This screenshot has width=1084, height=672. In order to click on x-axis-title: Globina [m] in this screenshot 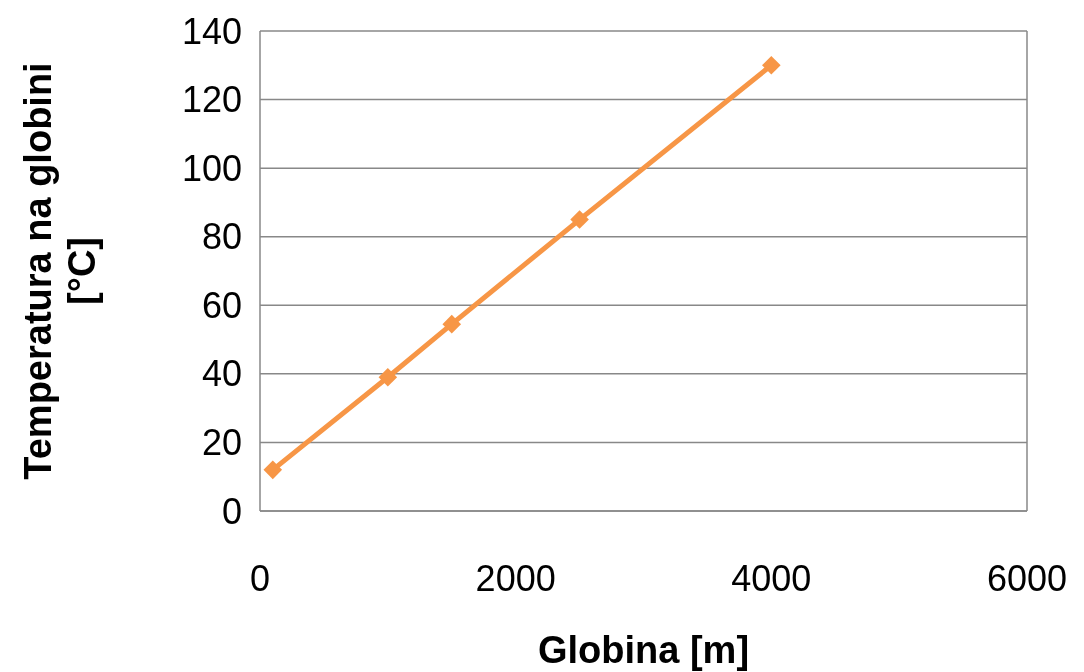, I will do `click(643, 650)`.